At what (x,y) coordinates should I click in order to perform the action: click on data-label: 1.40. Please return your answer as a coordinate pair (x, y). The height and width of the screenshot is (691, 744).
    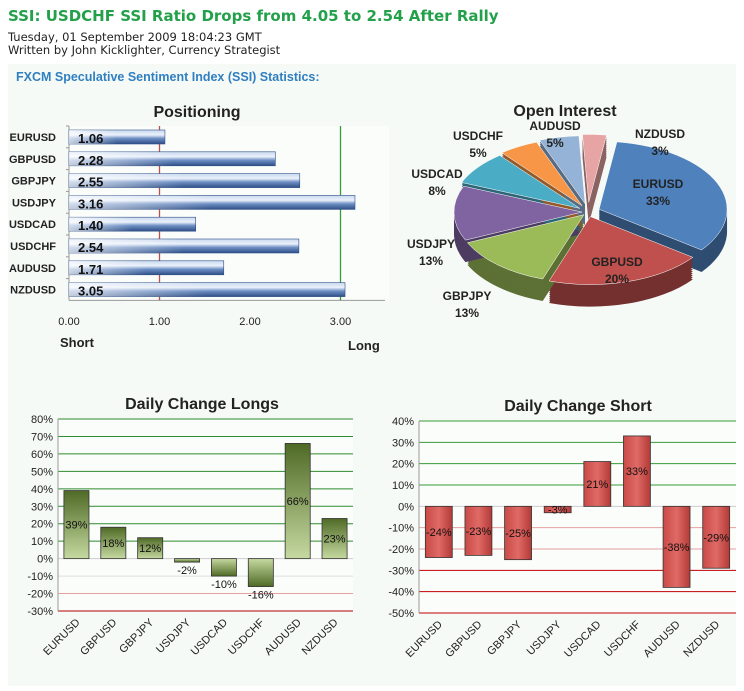
    Looking at the image, I should click on (90, 225).